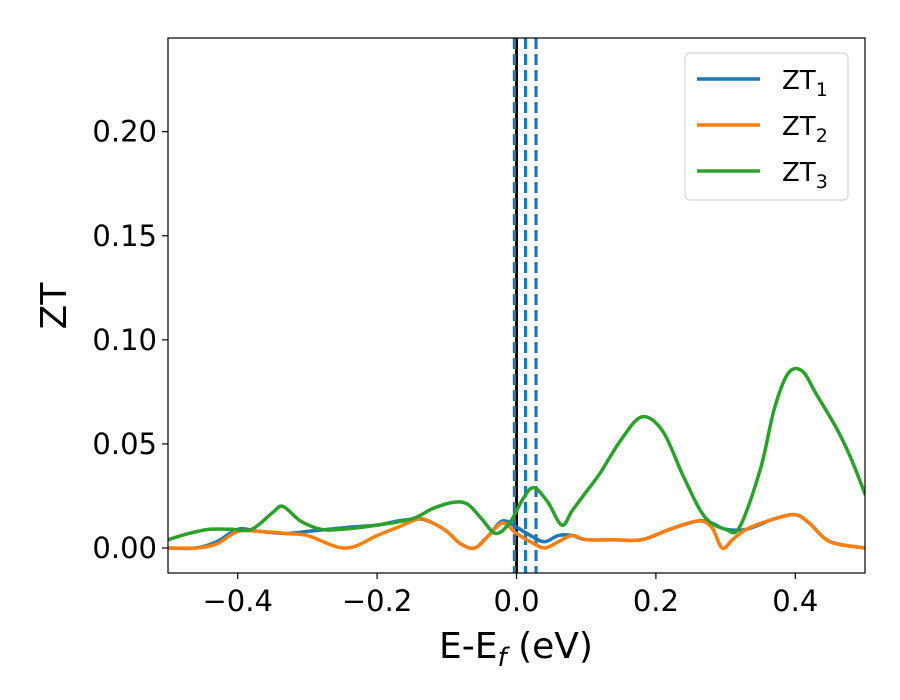 This screenshot has height=700, width=900. I want to click on x-tick-label: 0.4, so click(795, 601).